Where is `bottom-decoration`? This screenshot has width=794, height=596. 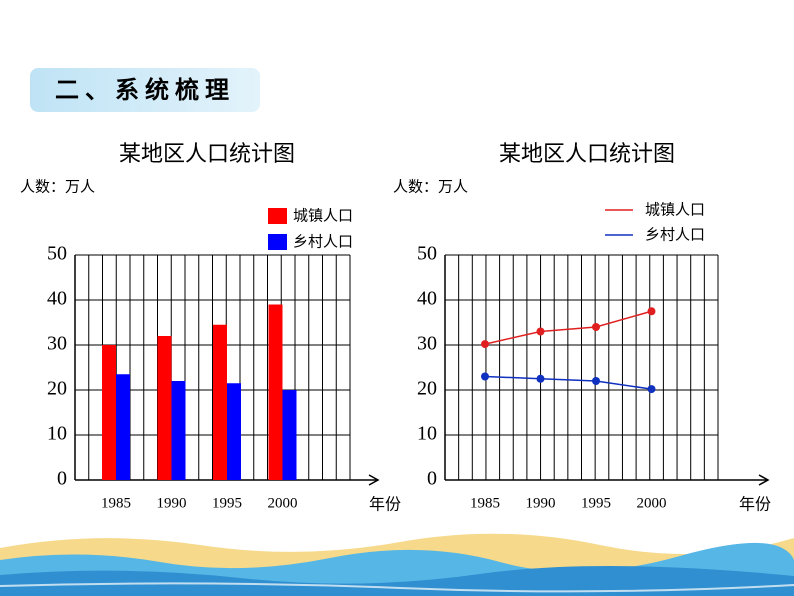 bottom-decoration is located at coordinates (397, 564).